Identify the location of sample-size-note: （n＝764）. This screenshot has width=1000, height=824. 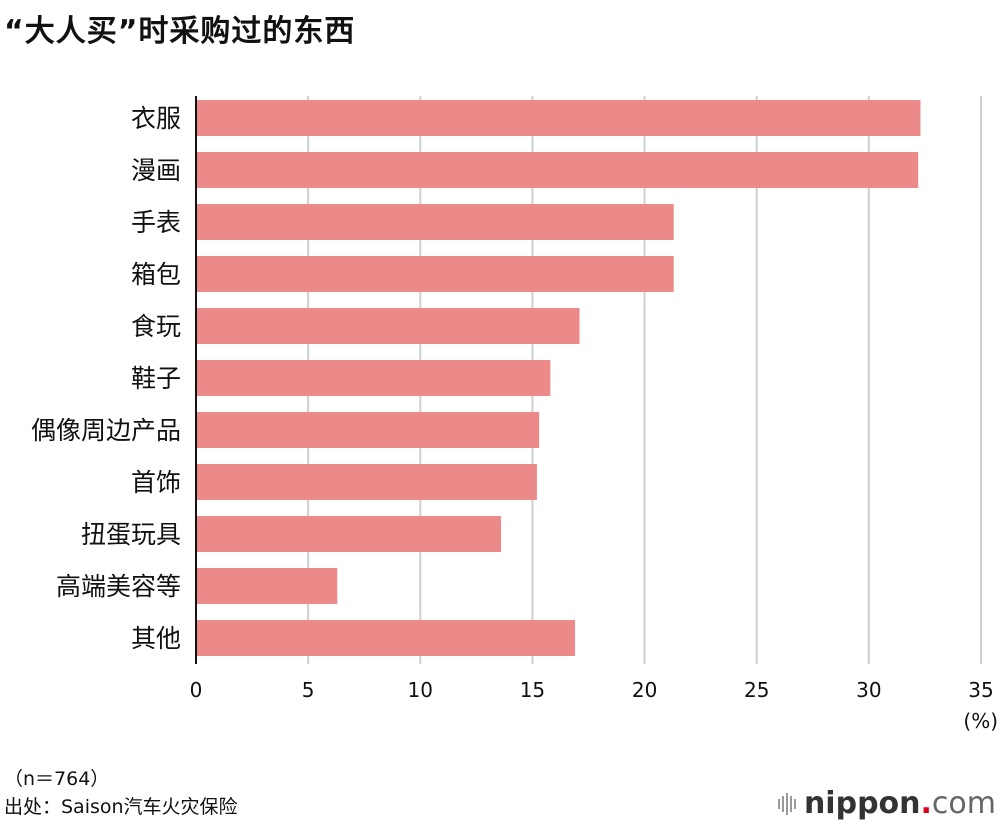
(57, 779).